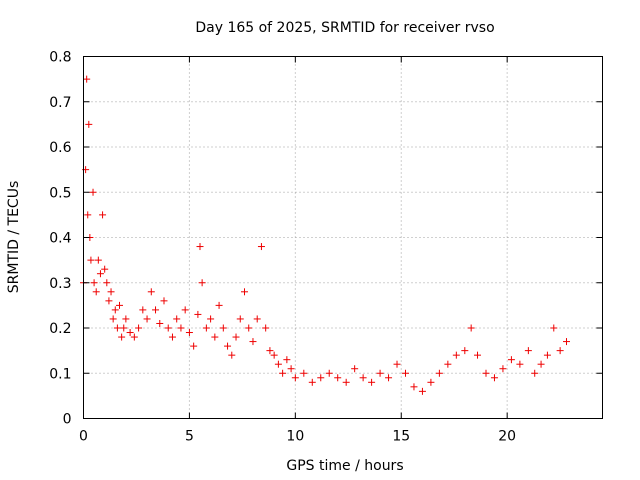  Describe the element at coordinates (60, 148) in the screenshot. I see `y-tick-label: 0.6` at that location.